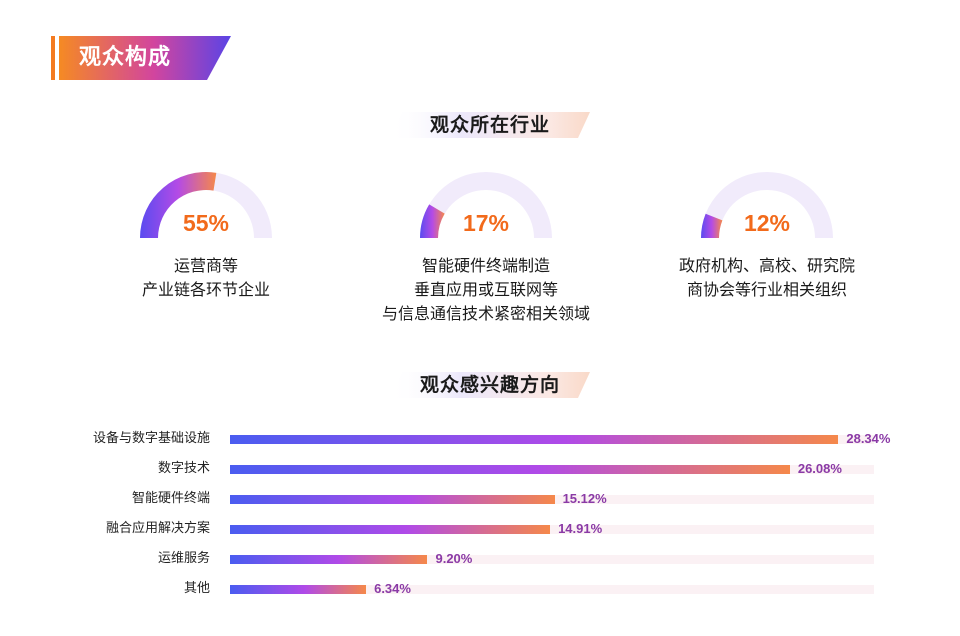 The width and height of the screenshot is (960, 636). I want to click on section-title: 观众所在行业, so click(489, 125).